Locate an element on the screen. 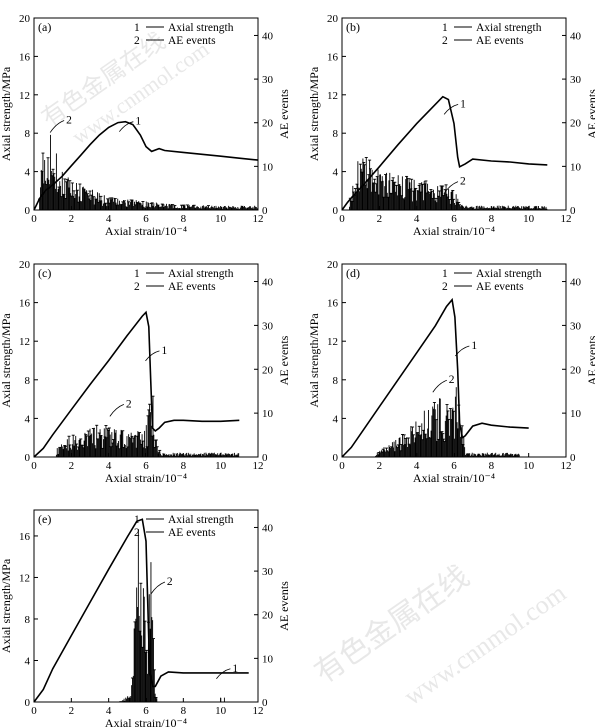 This screenshot has width=595, height=728. panel-label: (d) is located at coordinates (353, 273).